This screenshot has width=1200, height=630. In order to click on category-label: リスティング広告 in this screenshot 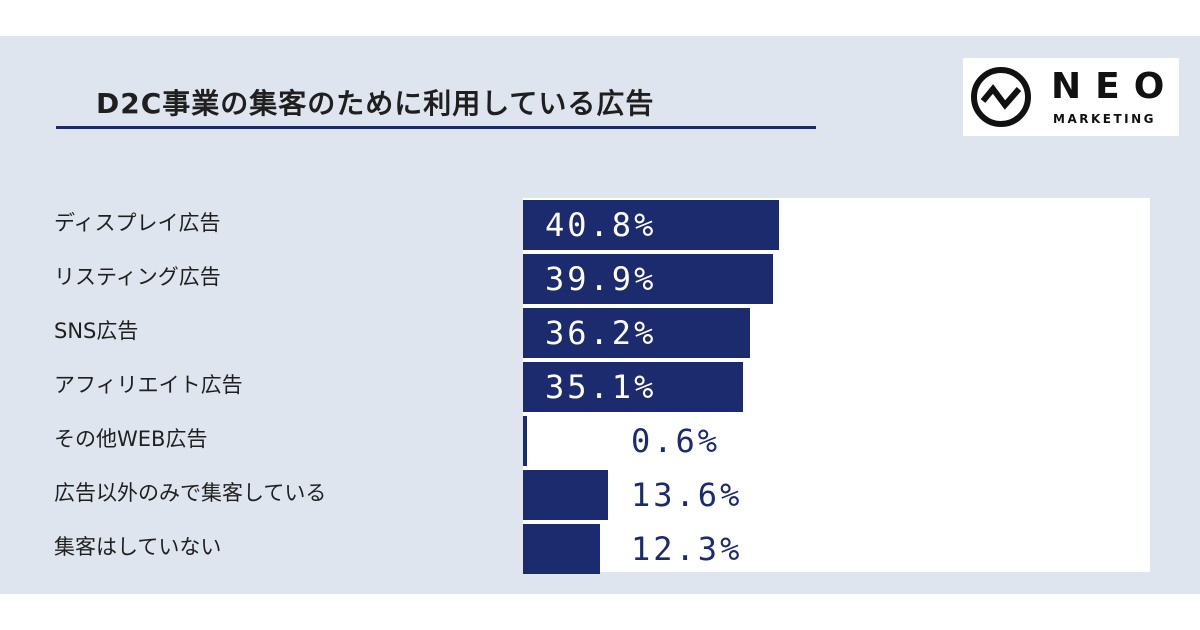, I will do `click(137, 277)`.